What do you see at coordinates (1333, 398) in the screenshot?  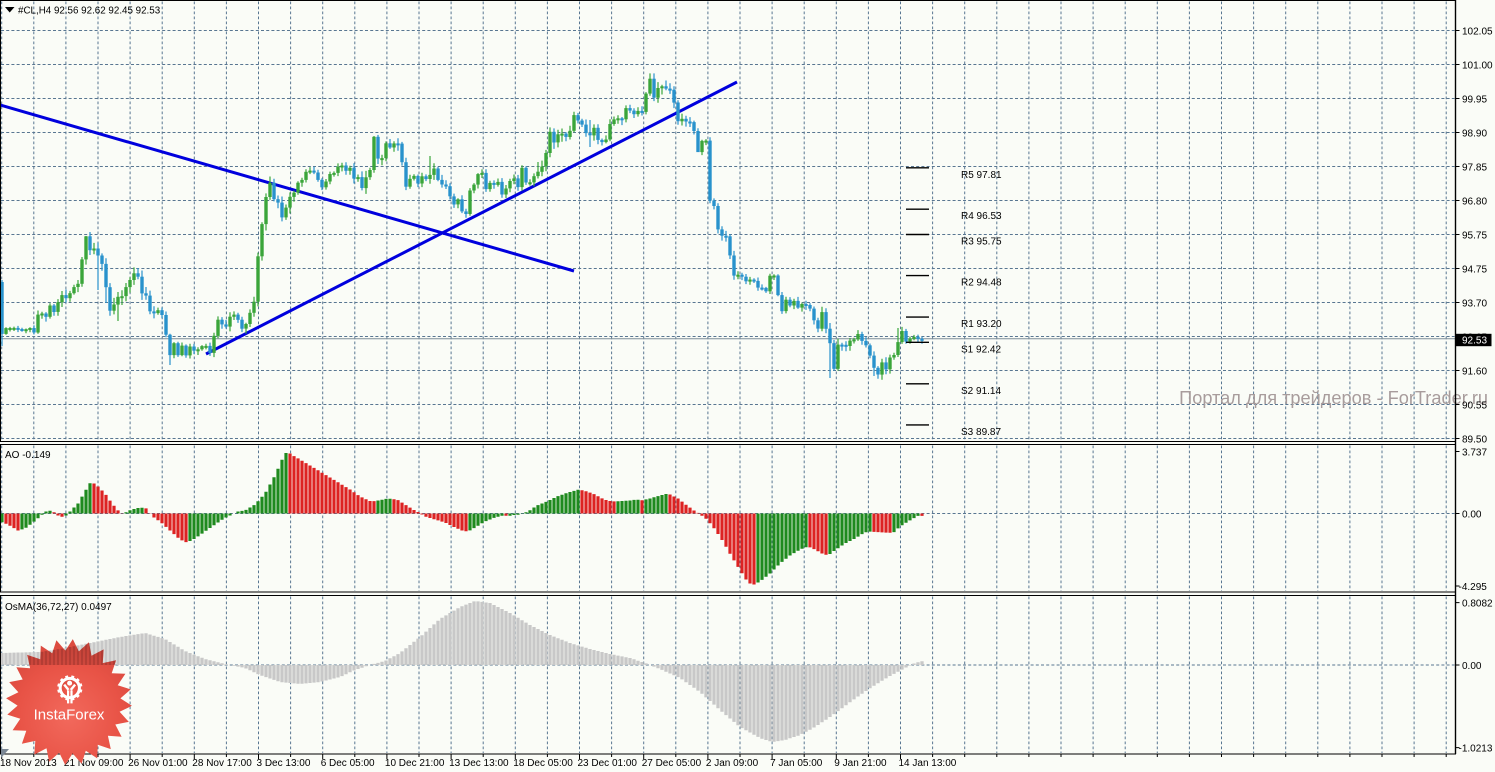 I see `svg-text:Портал для трейдеров - ForTrad: Портал для трейдеров - ForTrader.ru` at bounding box center [1333, 398].